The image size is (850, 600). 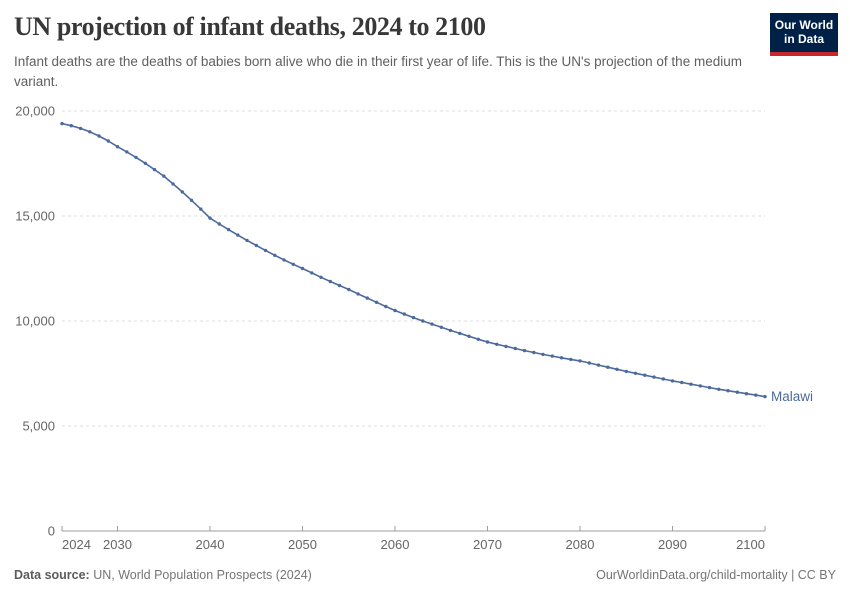 What do you see at coordinates (228, 229) in the screenshot?
I see `data-point-malawi-2042` at bounding box center [228, 229].